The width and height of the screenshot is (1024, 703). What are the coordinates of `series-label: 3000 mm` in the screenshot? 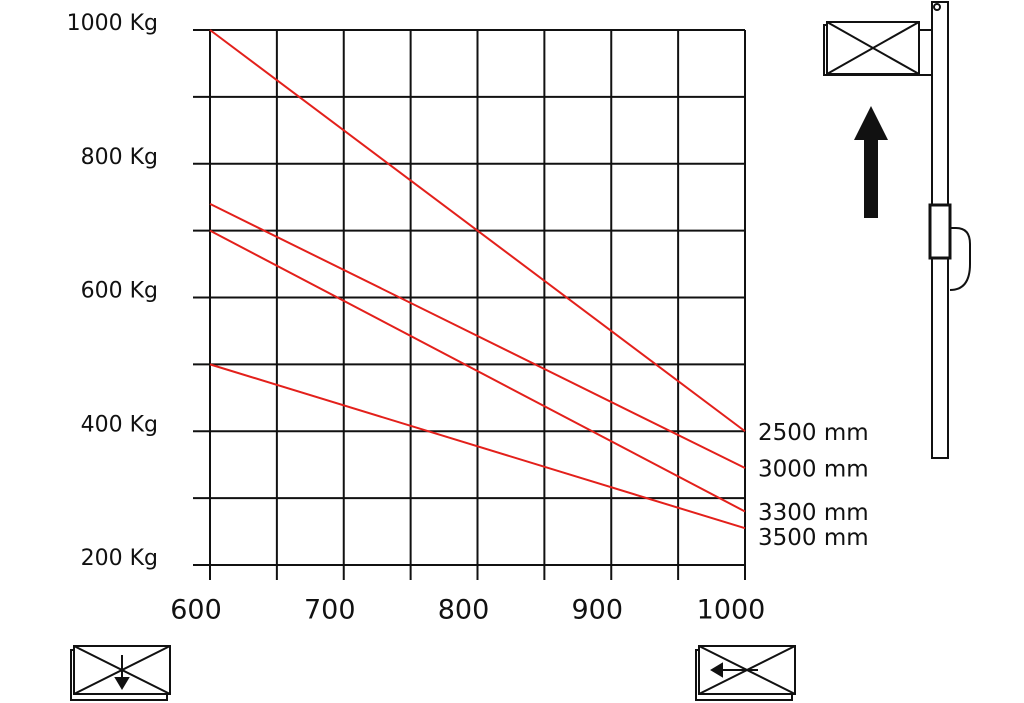 It's located at (813, 470).